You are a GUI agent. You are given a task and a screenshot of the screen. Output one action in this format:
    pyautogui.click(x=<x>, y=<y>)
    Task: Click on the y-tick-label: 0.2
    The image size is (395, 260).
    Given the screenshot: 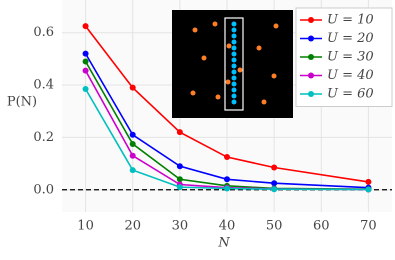 What is the action you would take?
    pyautogui.click(x=43, y=137)
    